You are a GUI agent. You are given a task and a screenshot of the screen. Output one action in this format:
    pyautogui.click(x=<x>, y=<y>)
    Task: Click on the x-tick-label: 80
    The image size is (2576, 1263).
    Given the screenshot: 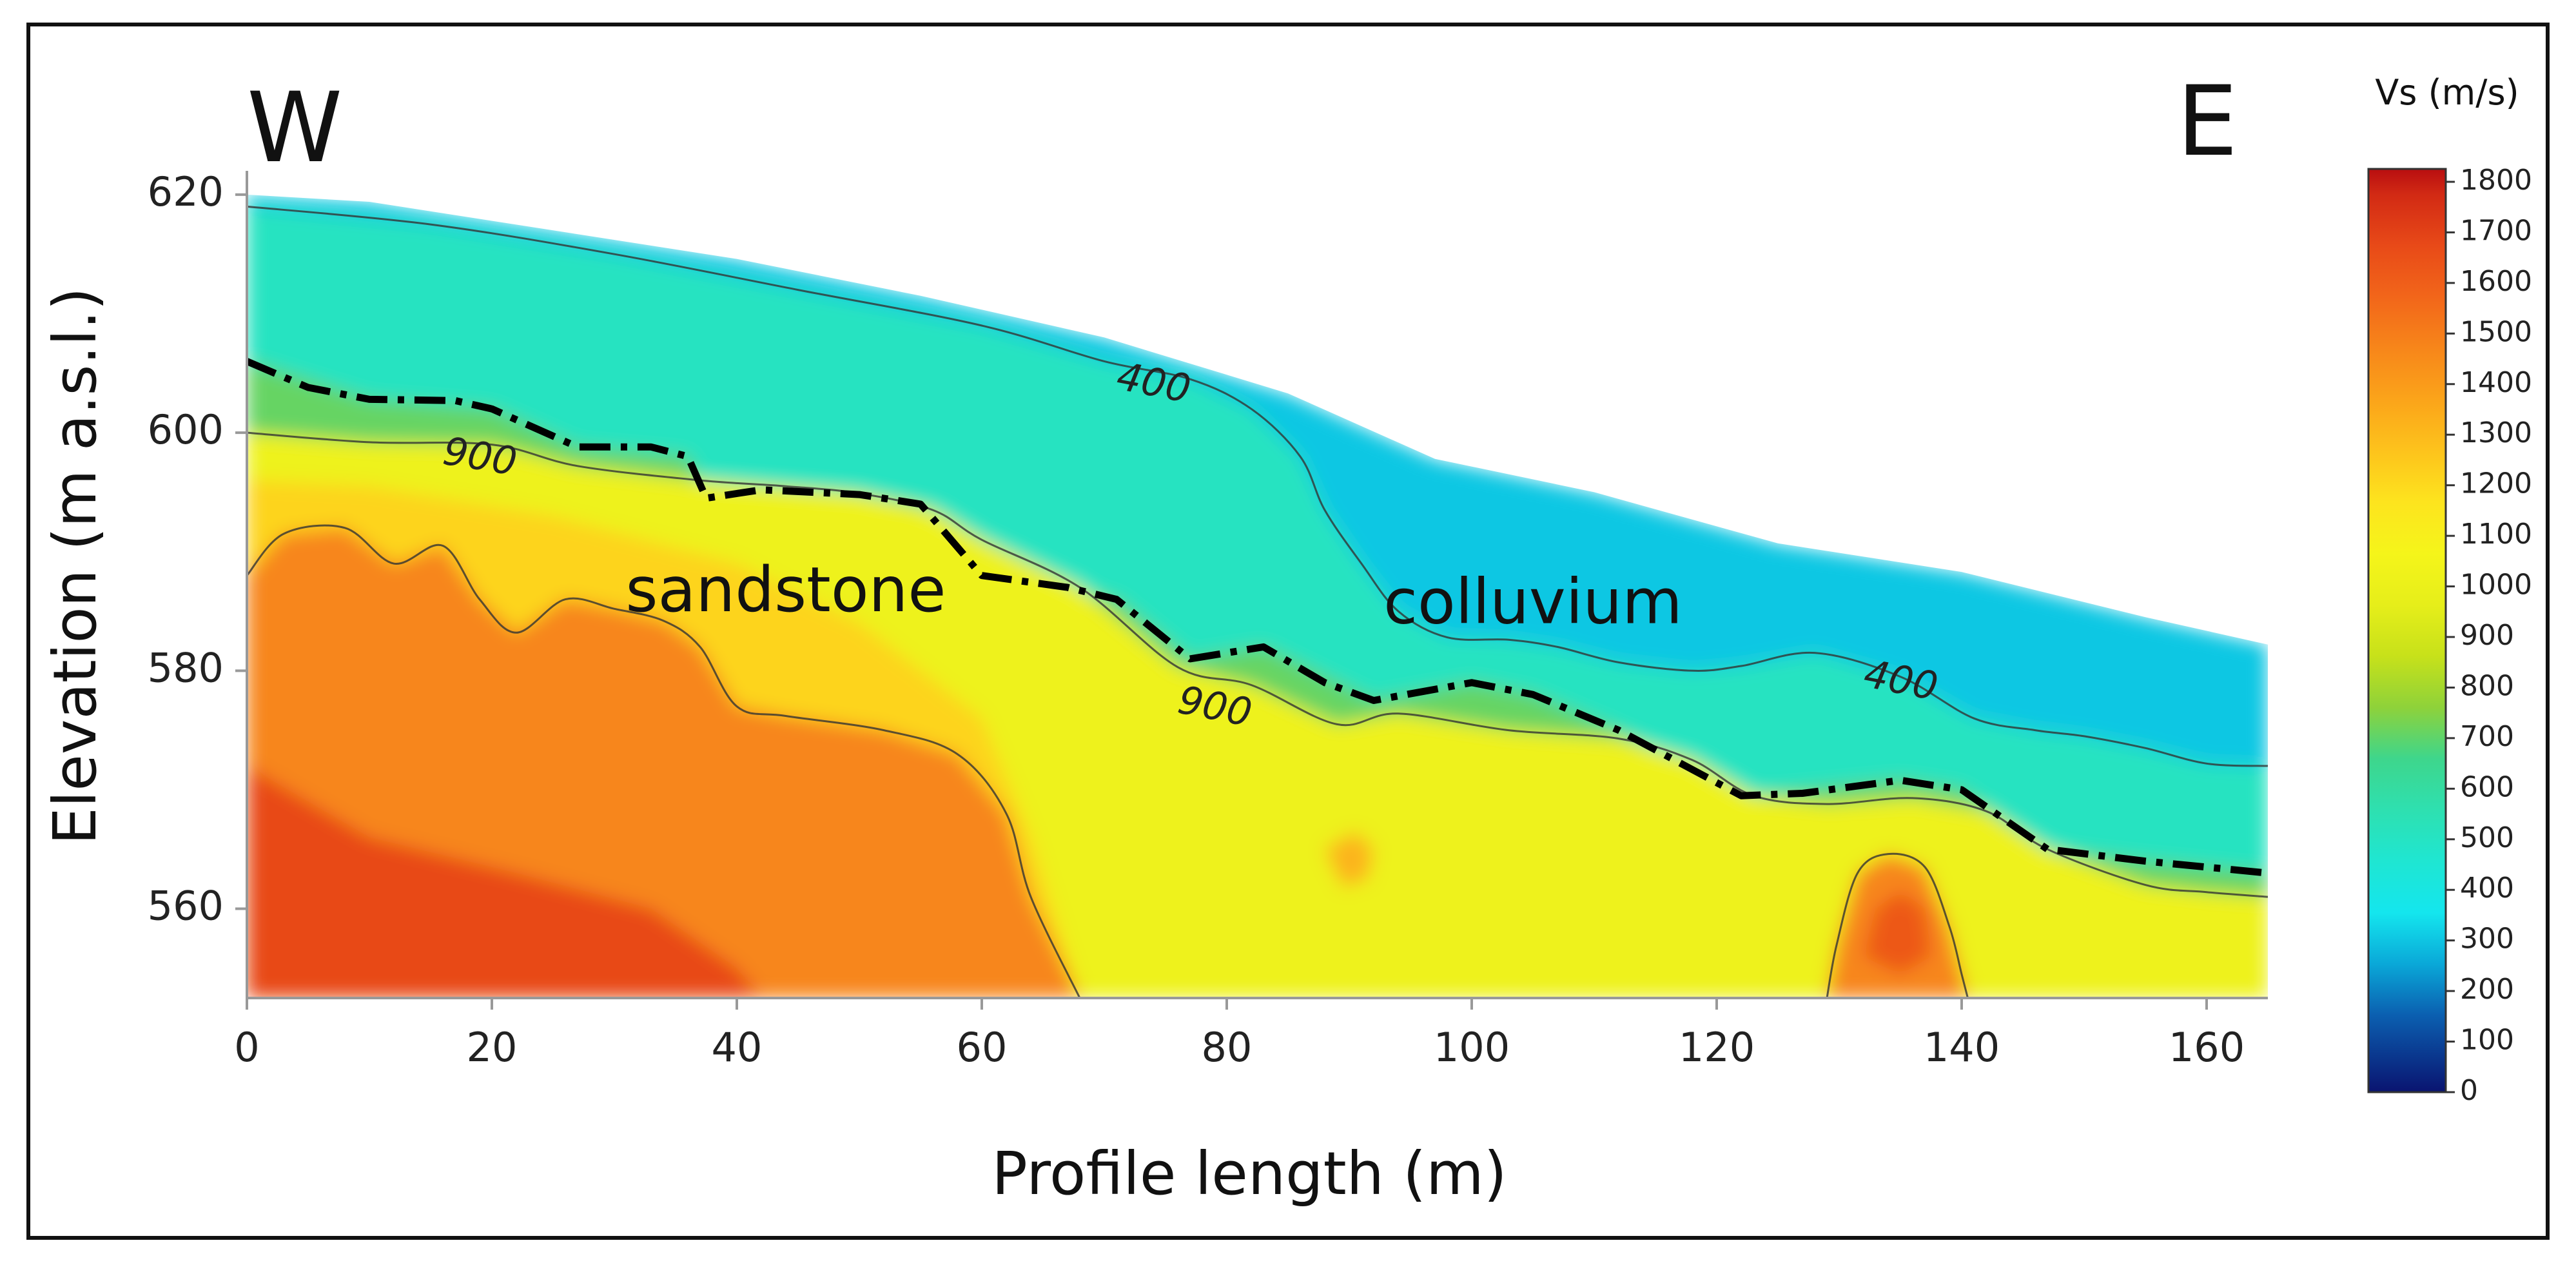 What is the action you would take?
    pyautogui.click(x=1227, y=1047)
    